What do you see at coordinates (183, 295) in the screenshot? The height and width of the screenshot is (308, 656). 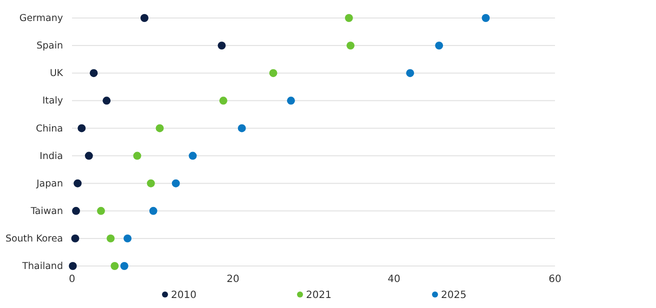 I see `legend-label: 2010` at bounding box center [183, 295].